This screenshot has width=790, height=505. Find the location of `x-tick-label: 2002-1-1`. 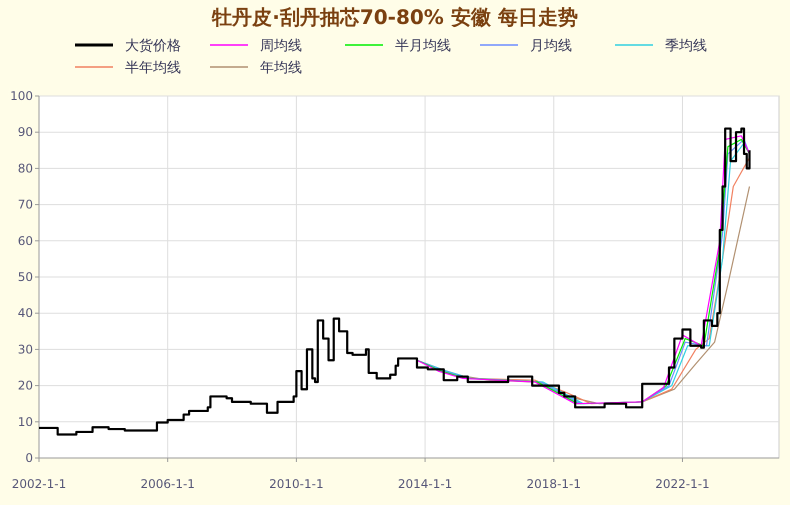

x-tick-label: 2002-1-1 is located at coordinates (39, 484).